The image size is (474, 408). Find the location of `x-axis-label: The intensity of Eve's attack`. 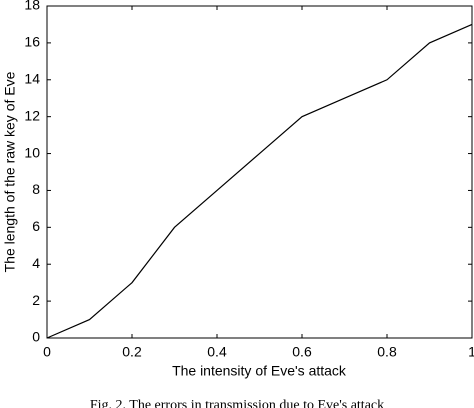

x-axis-label: The intensity of Eve's attack is located at coordinates (259, 371).